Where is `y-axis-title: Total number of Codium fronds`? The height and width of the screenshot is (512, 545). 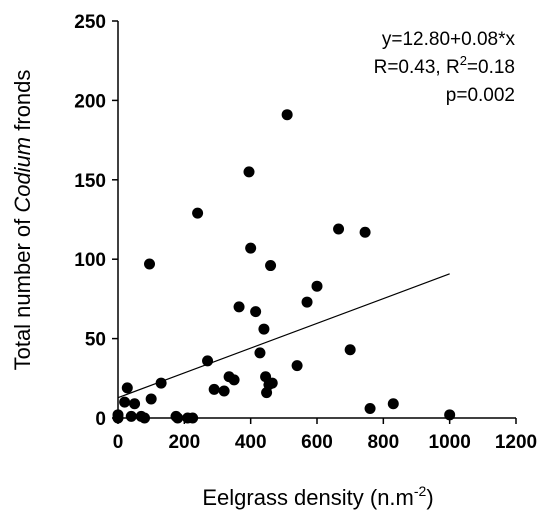 y-axis-title: Total number of Codium fronds is located at coordinates (22, 220).